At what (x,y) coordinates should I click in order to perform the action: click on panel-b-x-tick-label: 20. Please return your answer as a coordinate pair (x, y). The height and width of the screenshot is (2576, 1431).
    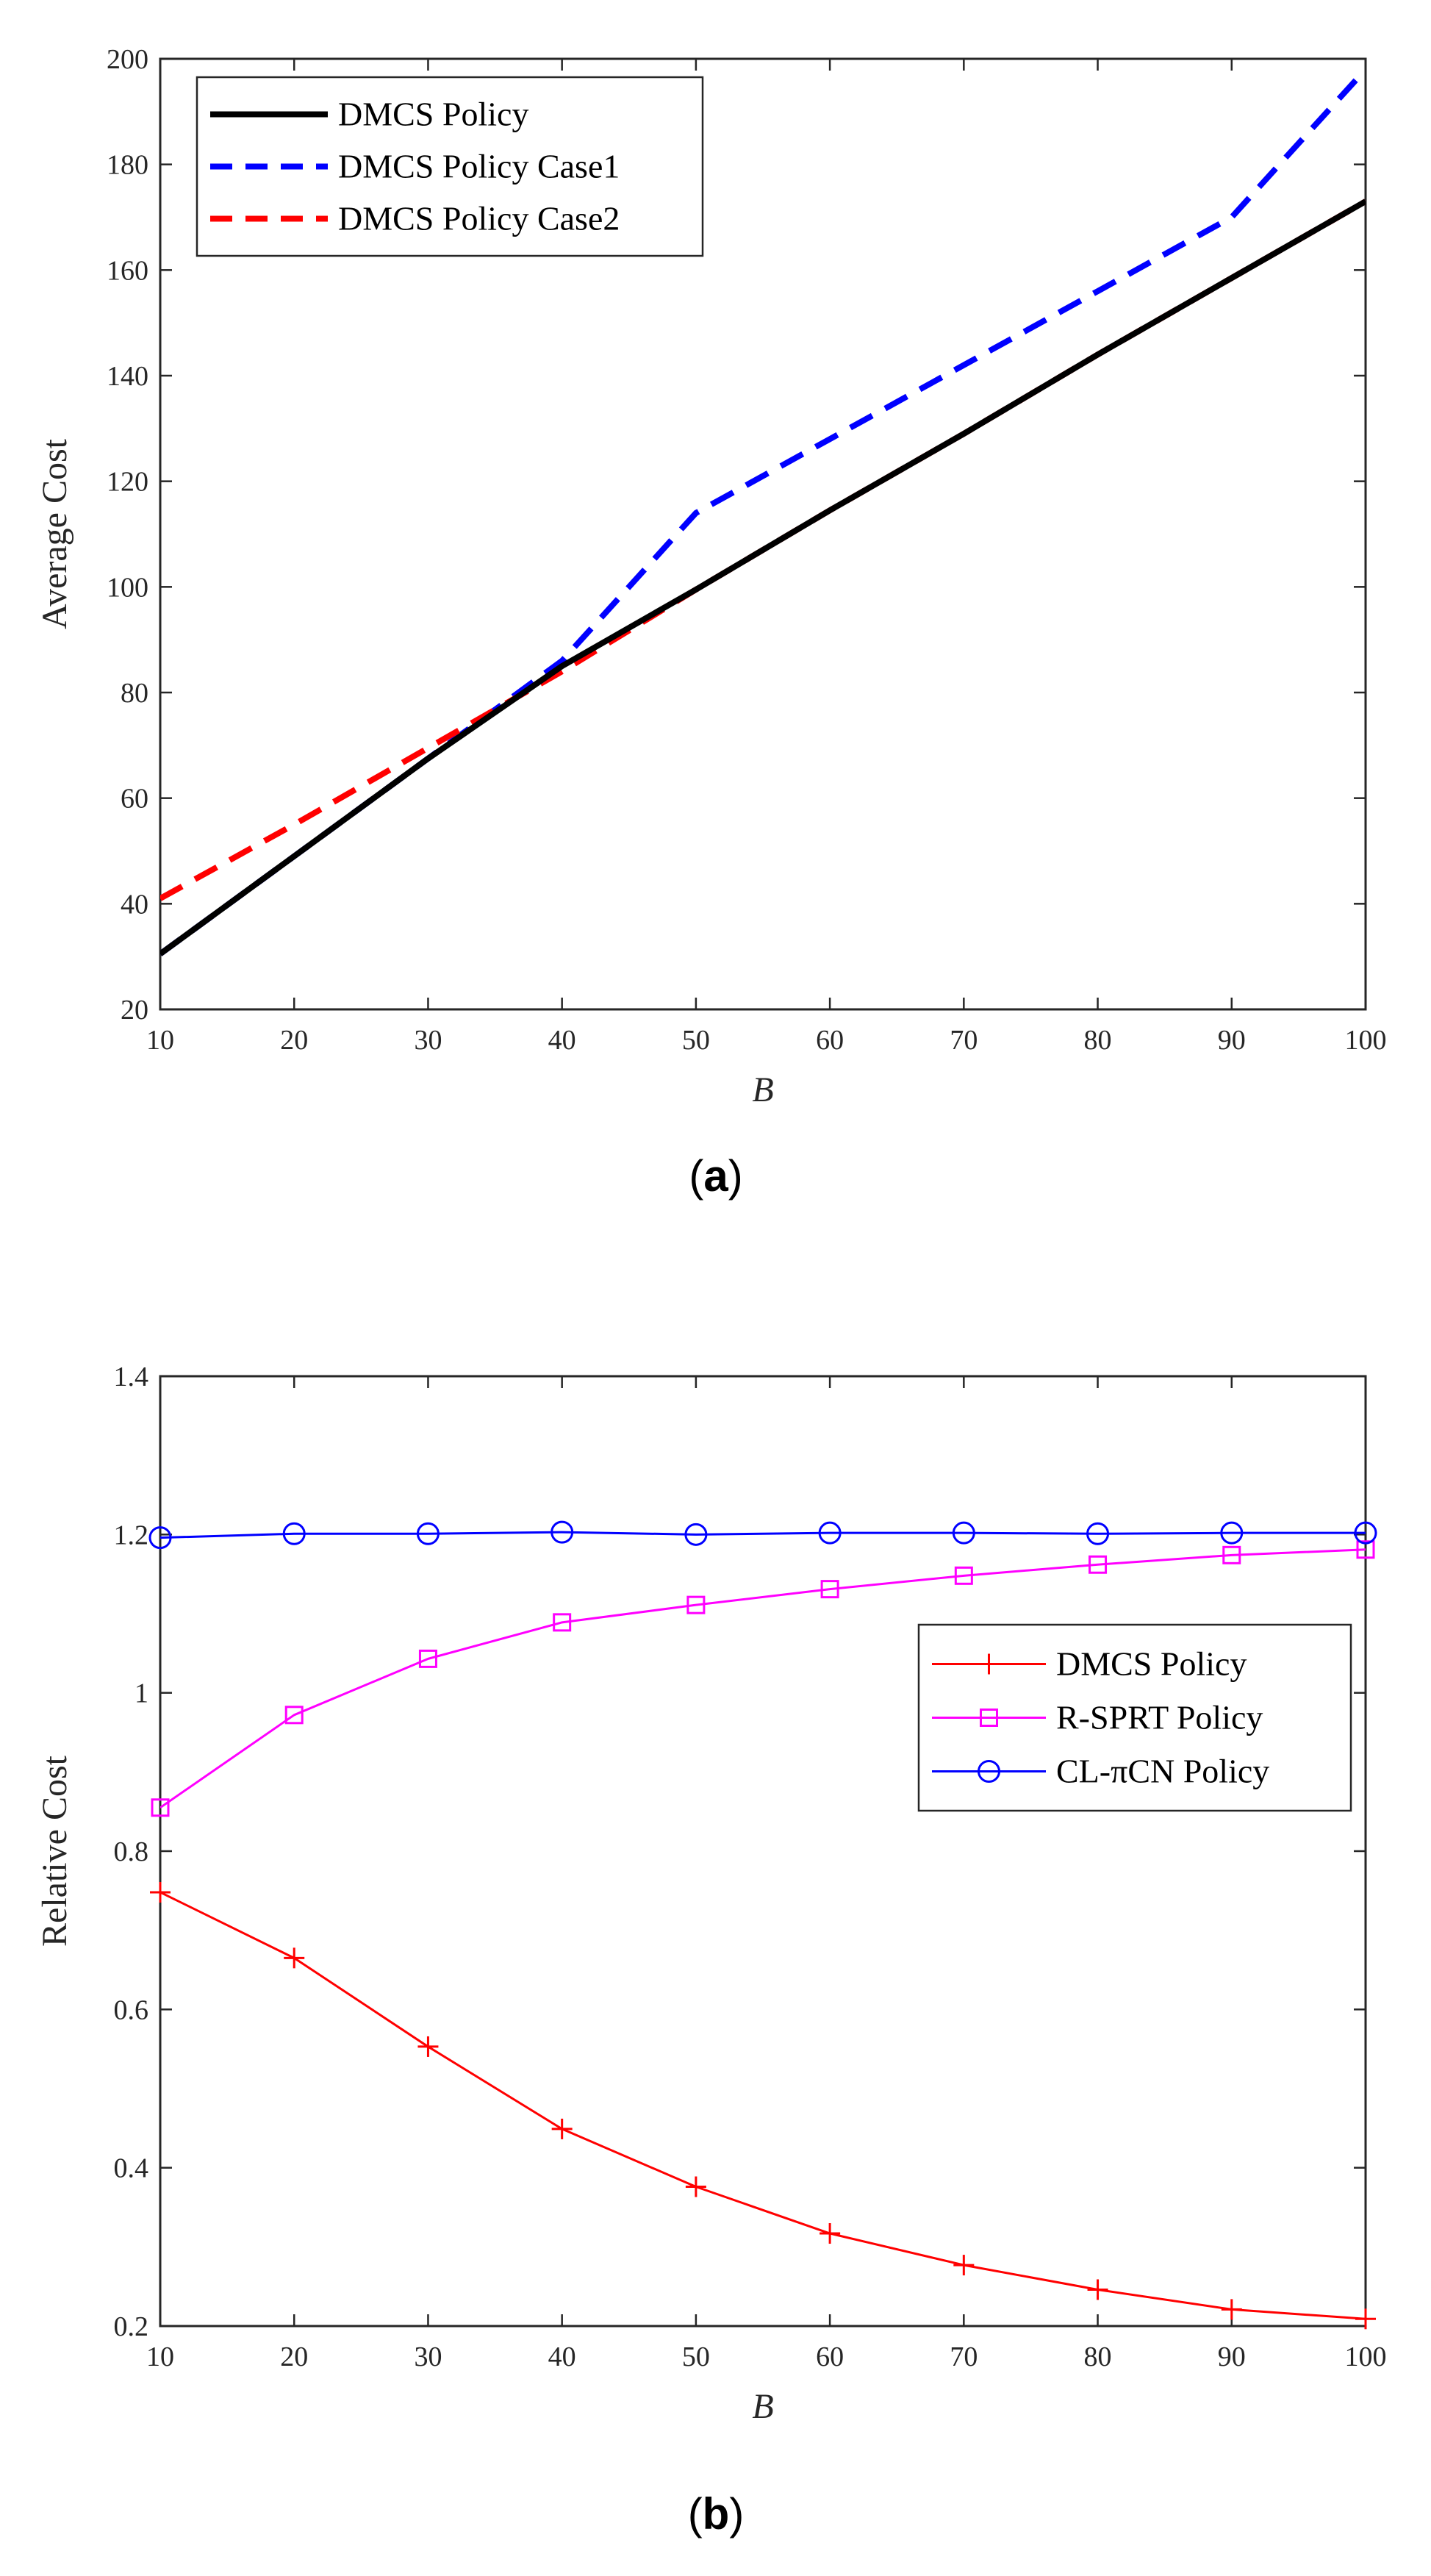
    Looking at the image, I should click on (294, 2356).